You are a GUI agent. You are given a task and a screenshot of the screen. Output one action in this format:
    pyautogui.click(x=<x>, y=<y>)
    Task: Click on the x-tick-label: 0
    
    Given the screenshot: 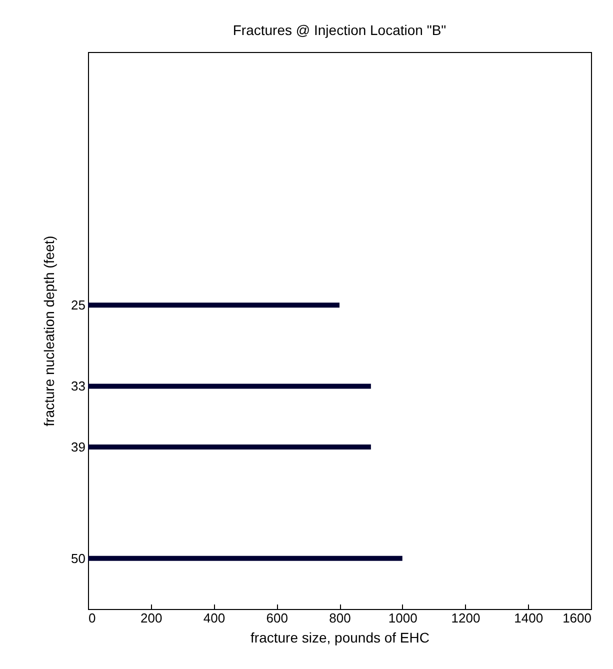 What is the action you would take?
    pyautogui.click(x=92, y=618)
    